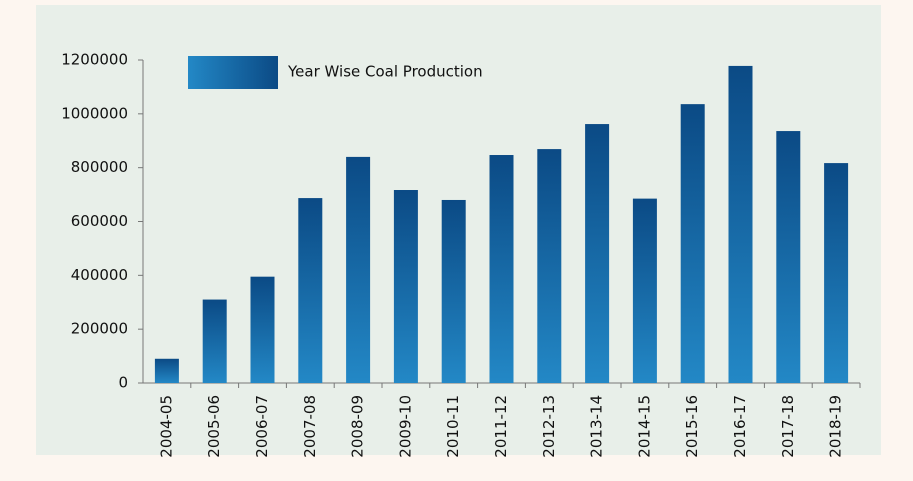 The width and height of the screenshot is (913, 481). What do you see at coordinates (94, 60) in the screenshot?
I see `y-tick-label: 1200000` at bounding box center [94, 60].